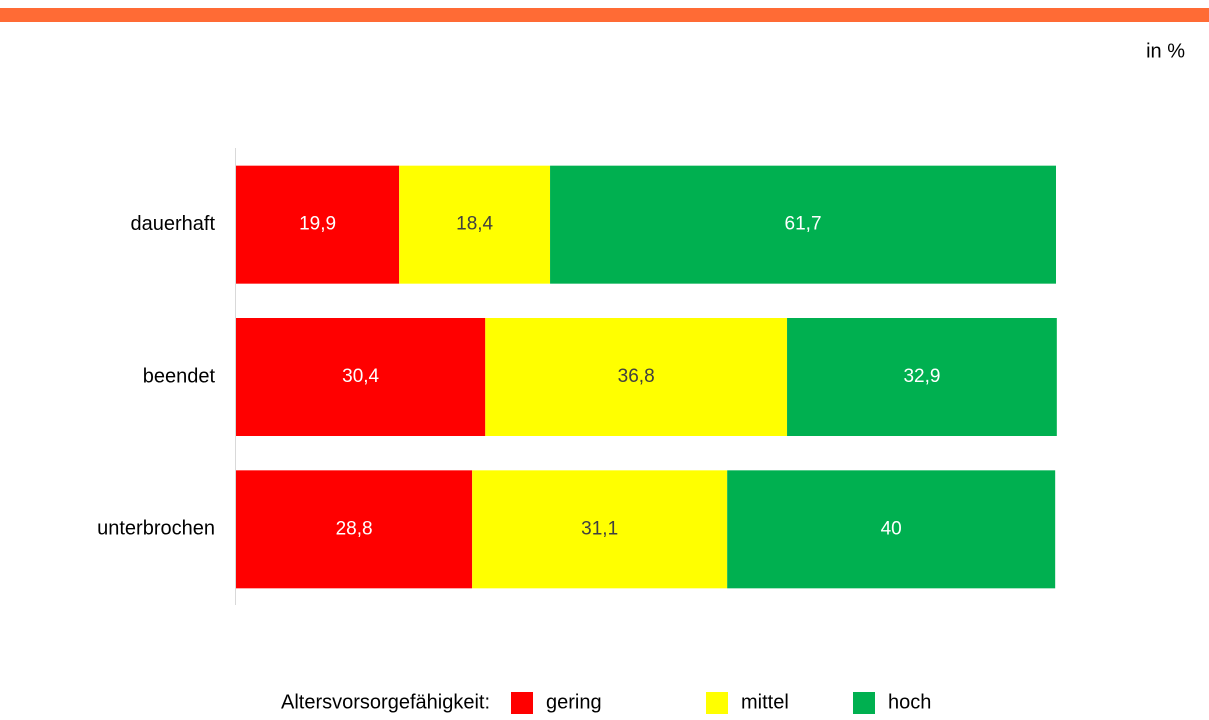 The height and width of the screenshot is (720, 1209). I want to click on value-label: 31,1, so click(599, 528).